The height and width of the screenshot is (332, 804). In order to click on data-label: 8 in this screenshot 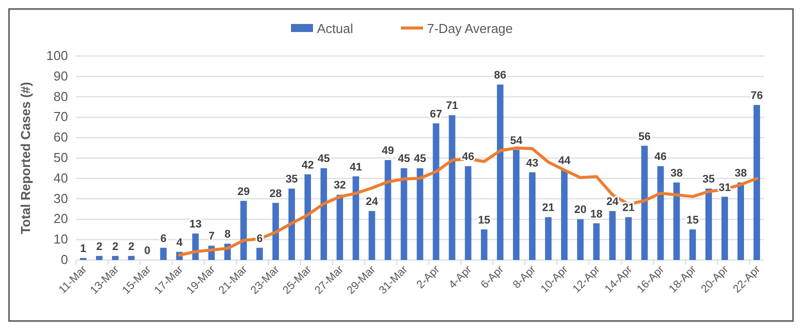, I will do `click(227, 234)`.